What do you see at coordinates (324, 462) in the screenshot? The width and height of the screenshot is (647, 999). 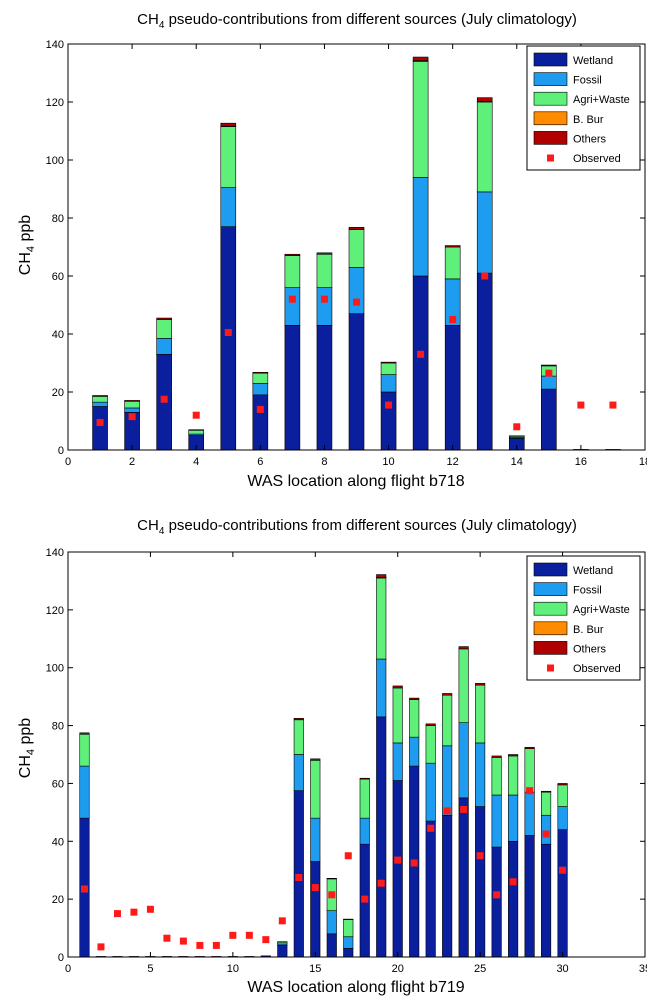 I see `top-chart-x-tick-label: 8` at bounding box center [324, 462].